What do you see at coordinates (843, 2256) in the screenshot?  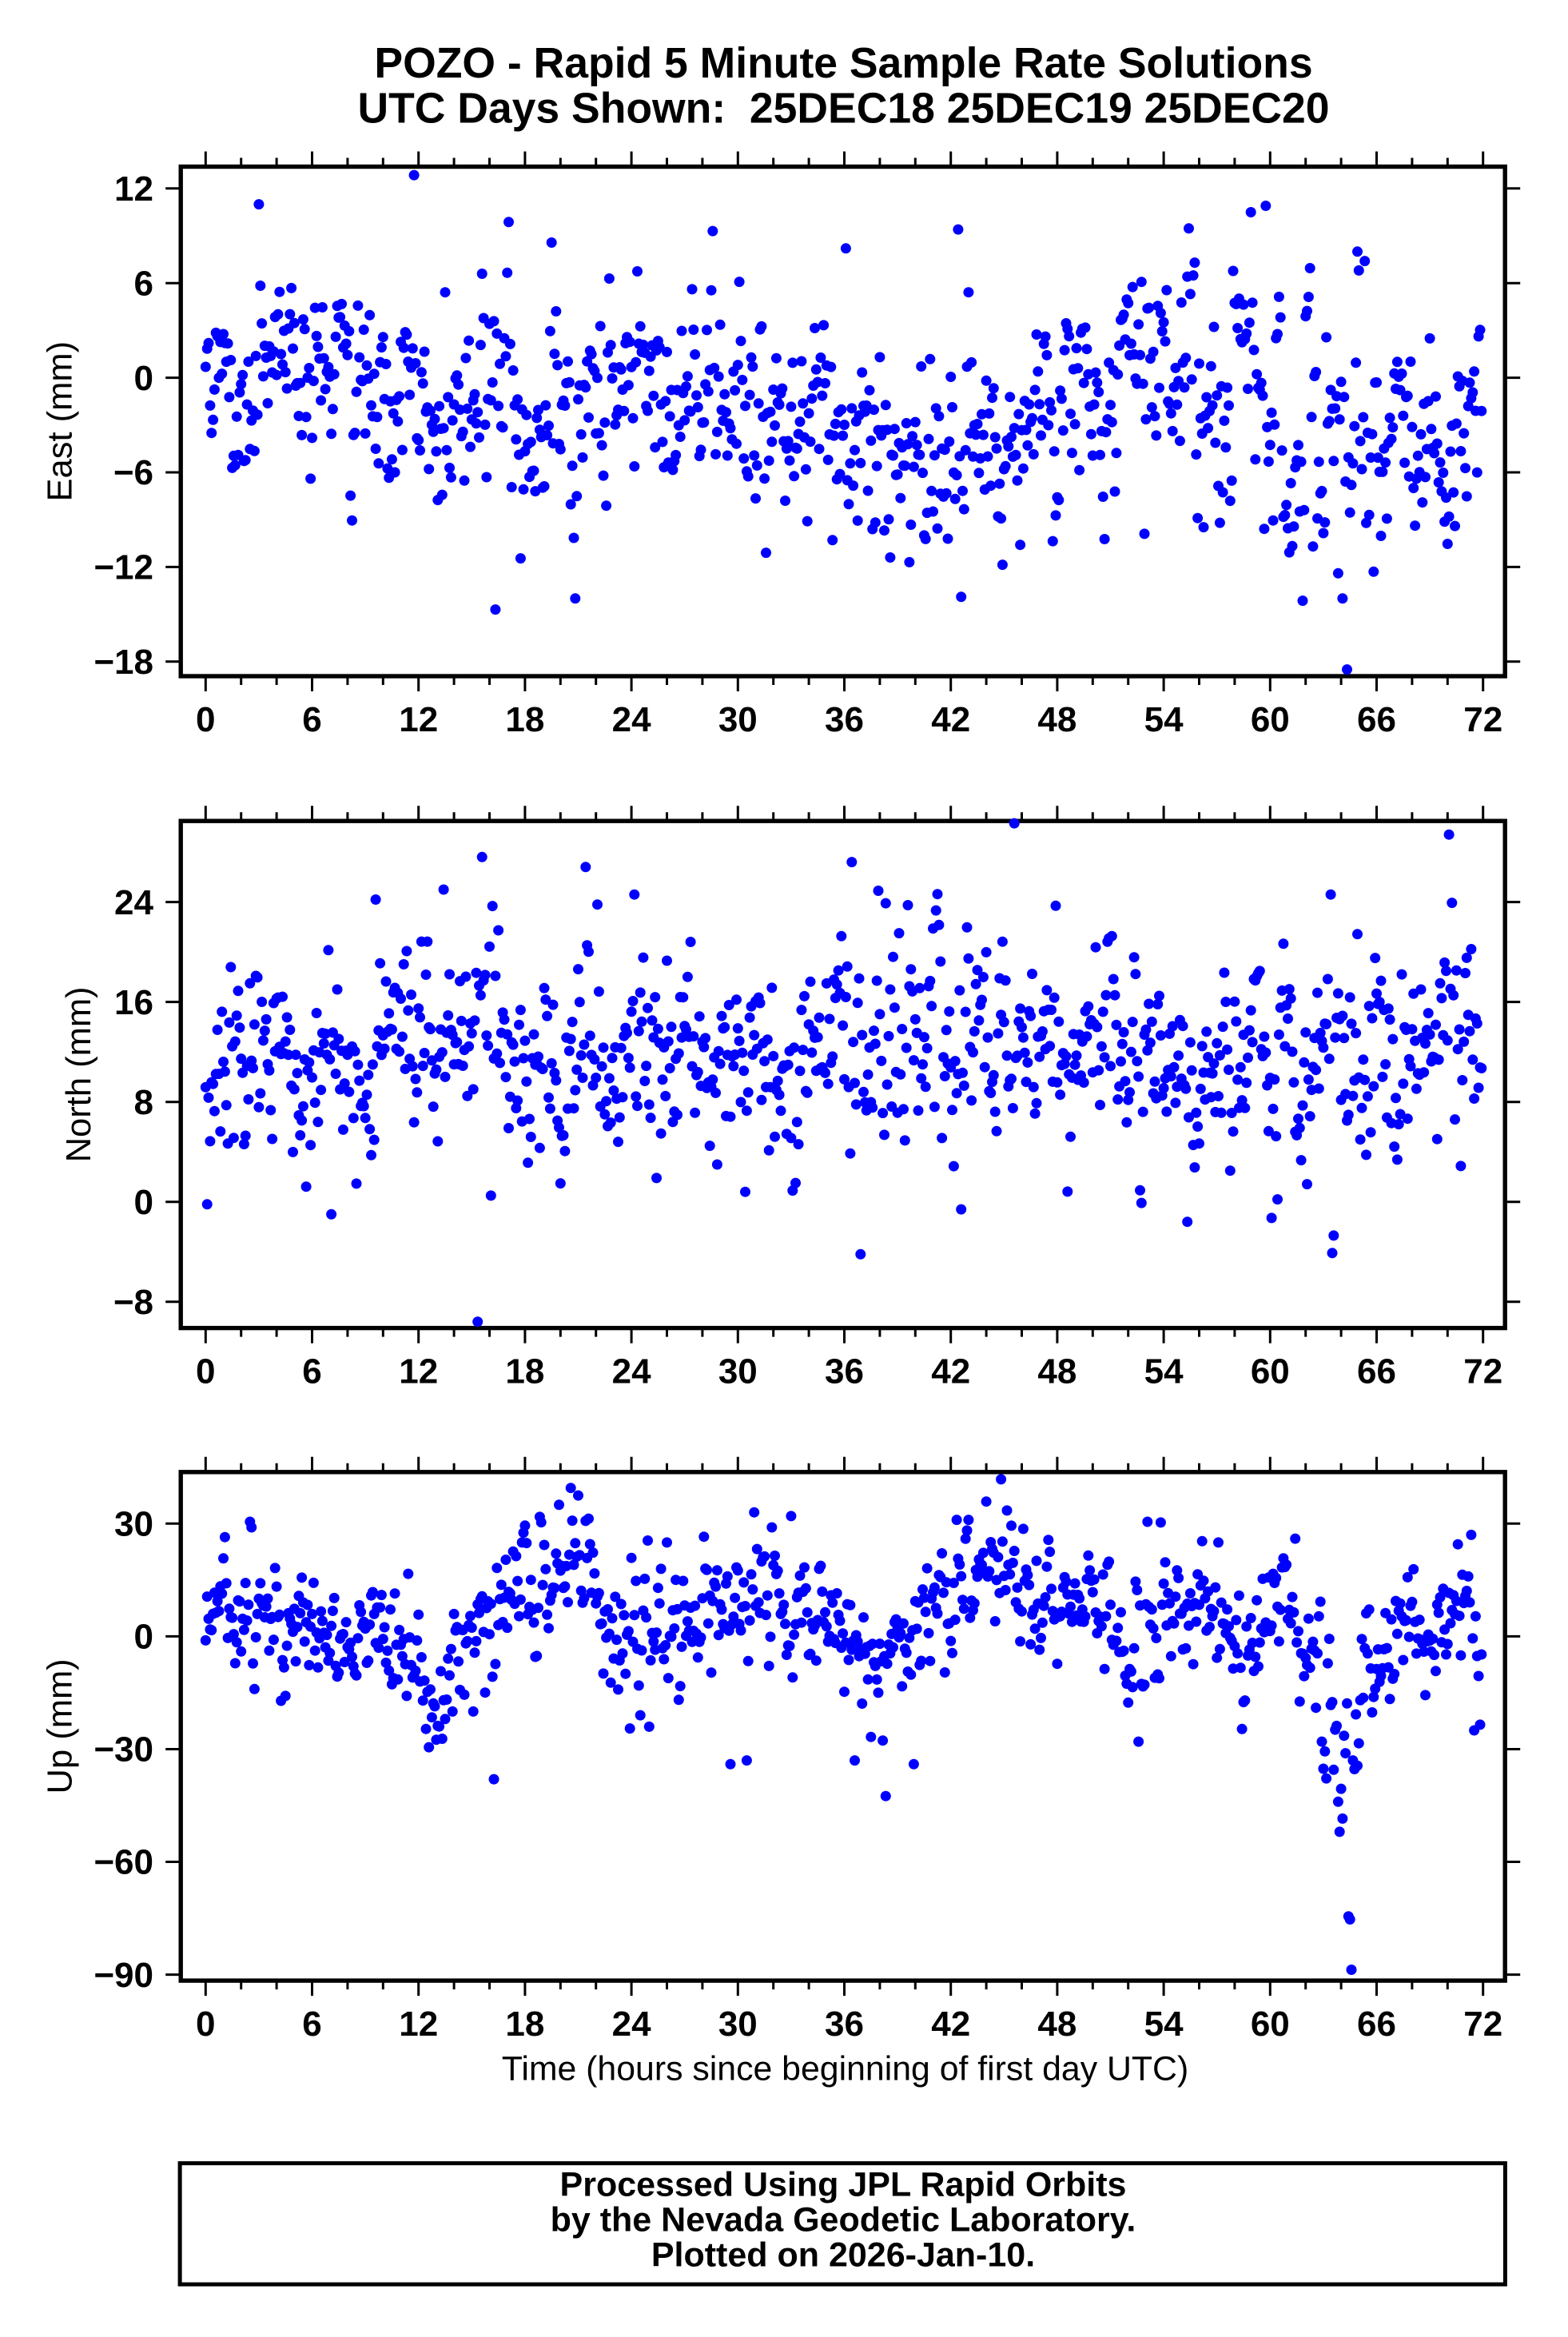 I see `svg-text: Plotted on 2026-Jan-10.` at bounding box center [843, 2256].